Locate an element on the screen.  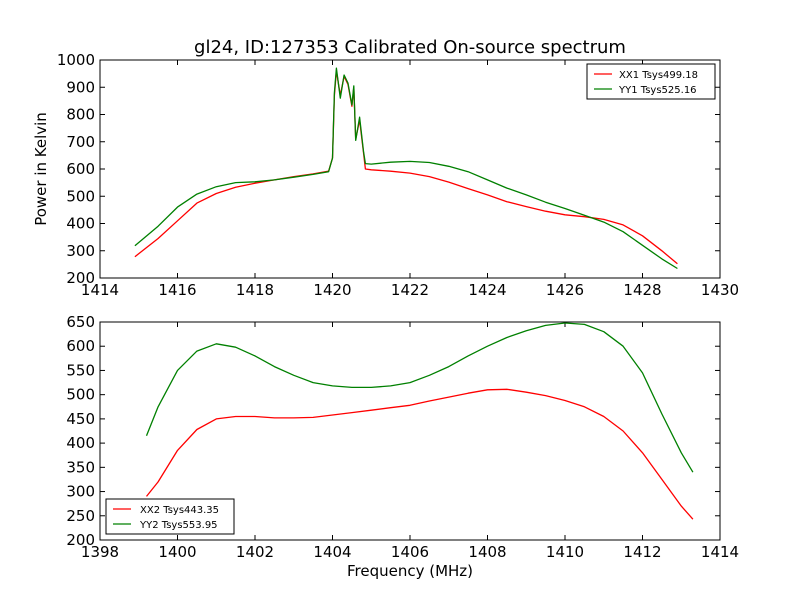
bottom-legend-box is located at coordinates (170, 516).